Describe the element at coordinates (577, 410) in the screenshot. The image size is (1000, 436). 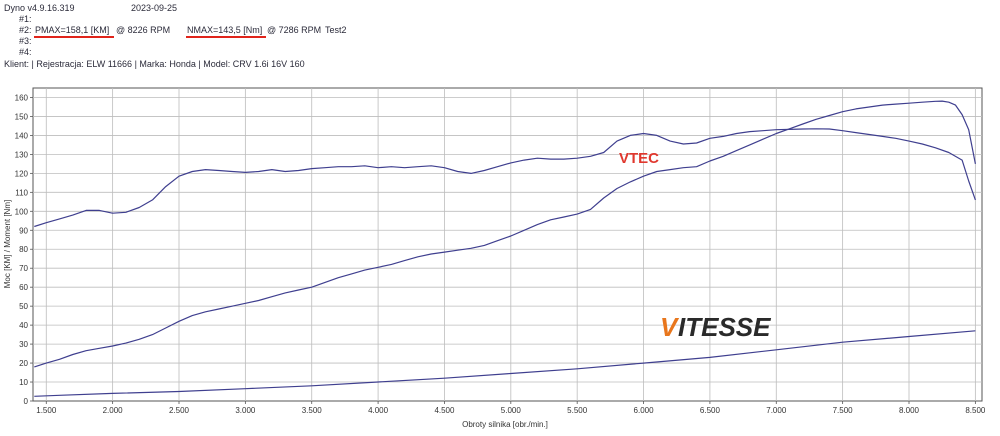
I see `x-tick-label: 5.500` at that location.